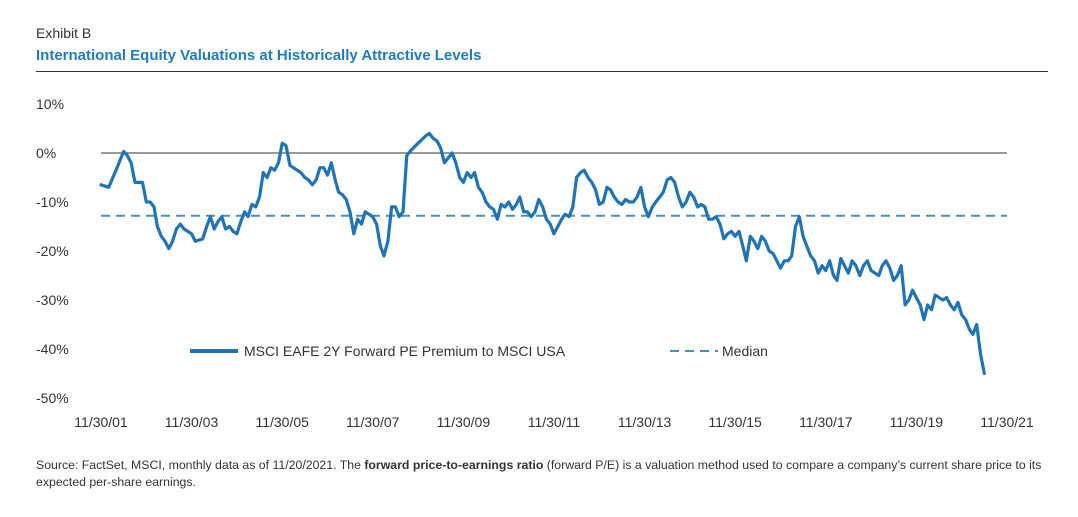 This screenshot has width=1078, height=517. I want to click on legend-label-median: Median, so click(745, 351).